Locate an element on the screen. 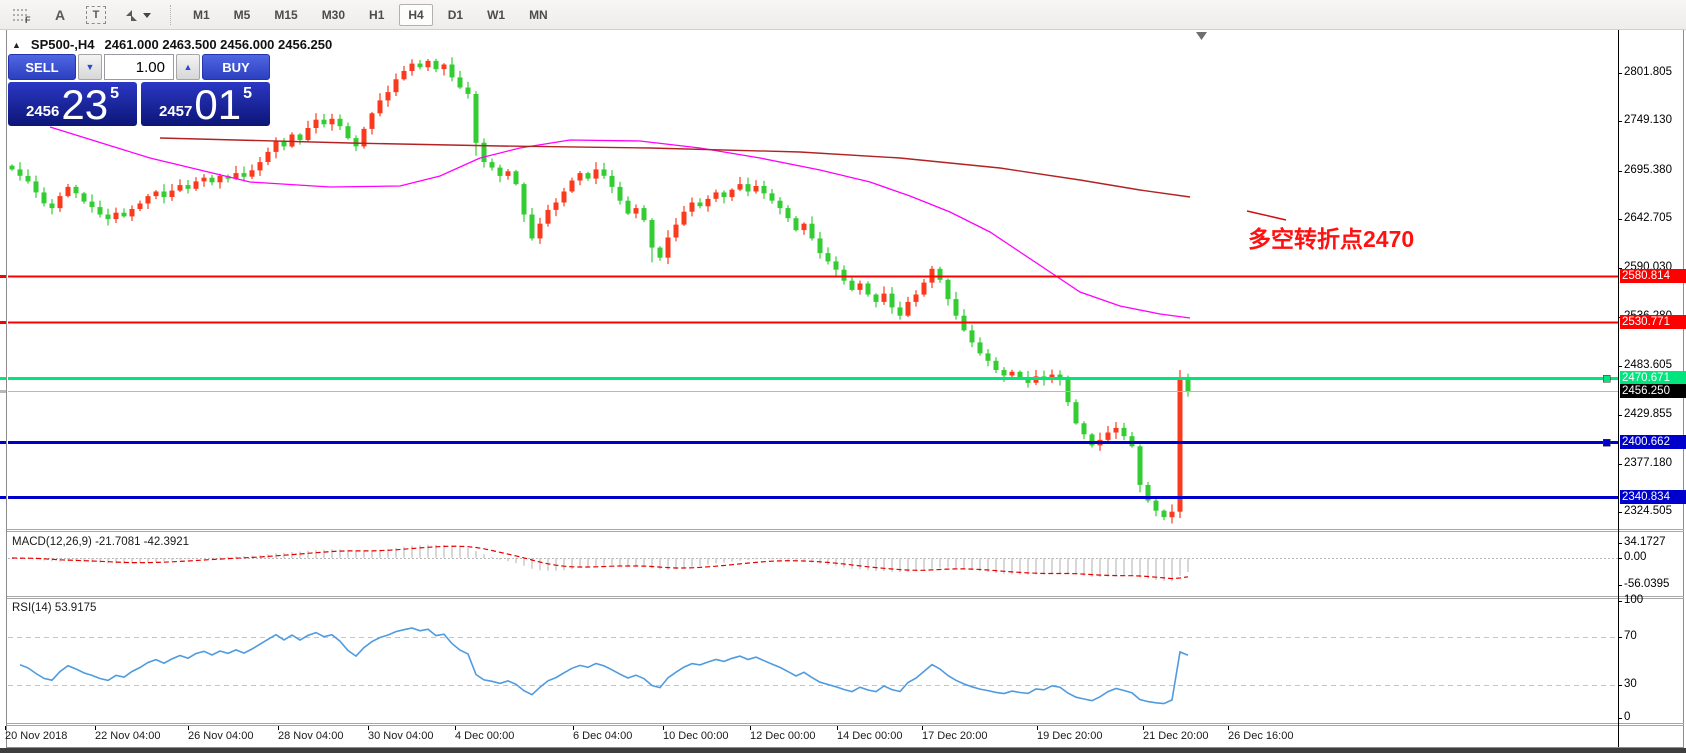  rsi-indicator-label: RSI(14) 53.9175 is located at coordinates (54, 608).